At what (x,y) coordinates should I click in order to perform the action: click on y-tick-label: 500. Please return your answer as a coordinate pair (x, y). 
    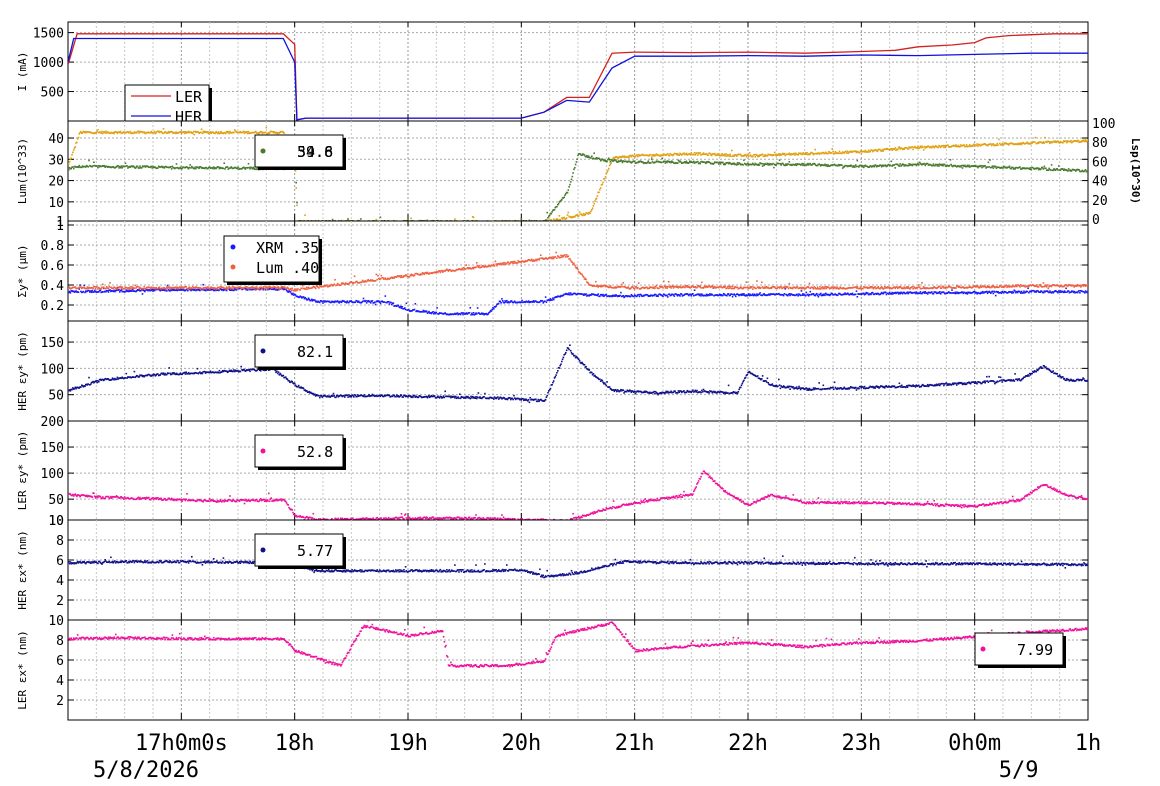
    Looking at the image, I should click on (52, 93).